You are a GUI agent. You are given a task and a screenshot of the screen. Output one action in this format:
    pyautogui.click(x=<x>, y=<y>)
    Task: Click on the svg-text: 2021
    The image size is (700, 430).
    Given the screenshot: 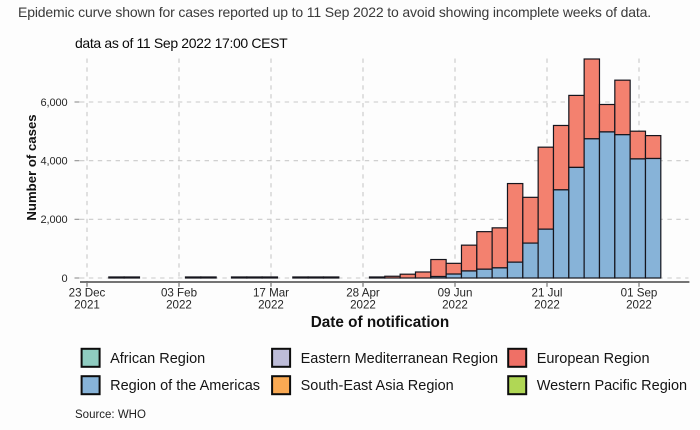 What is the action you would take?
    pyautogui.click(x=87, y=304)
    